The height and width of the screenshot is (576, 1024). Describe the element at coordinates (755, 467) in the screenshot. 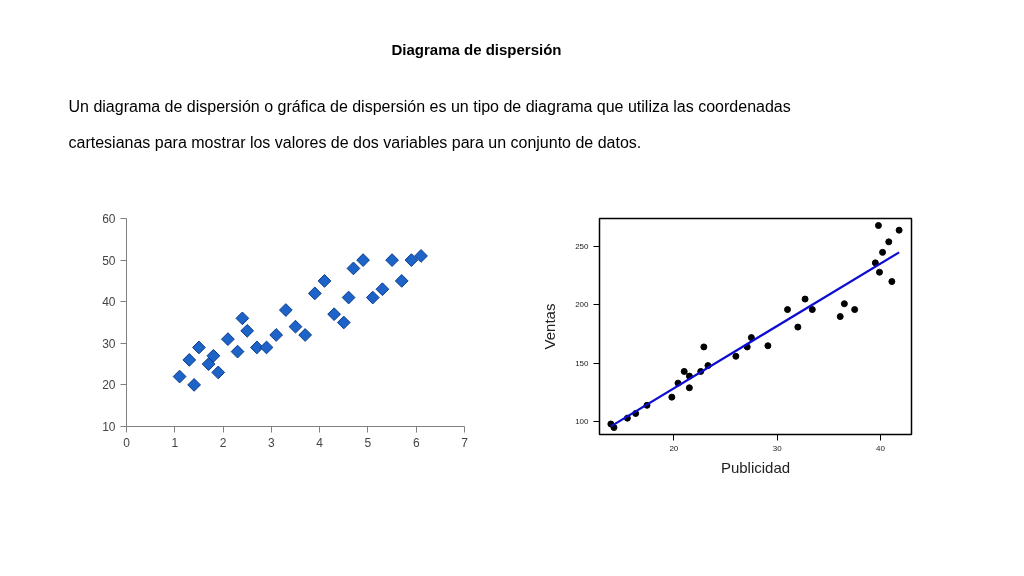

I see `x-axis-title: Publicidad` at that location.